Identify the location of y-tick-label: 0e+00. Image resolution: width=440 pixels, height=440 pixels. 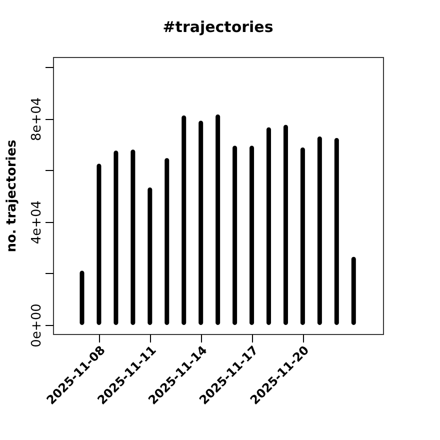
(37, 326).